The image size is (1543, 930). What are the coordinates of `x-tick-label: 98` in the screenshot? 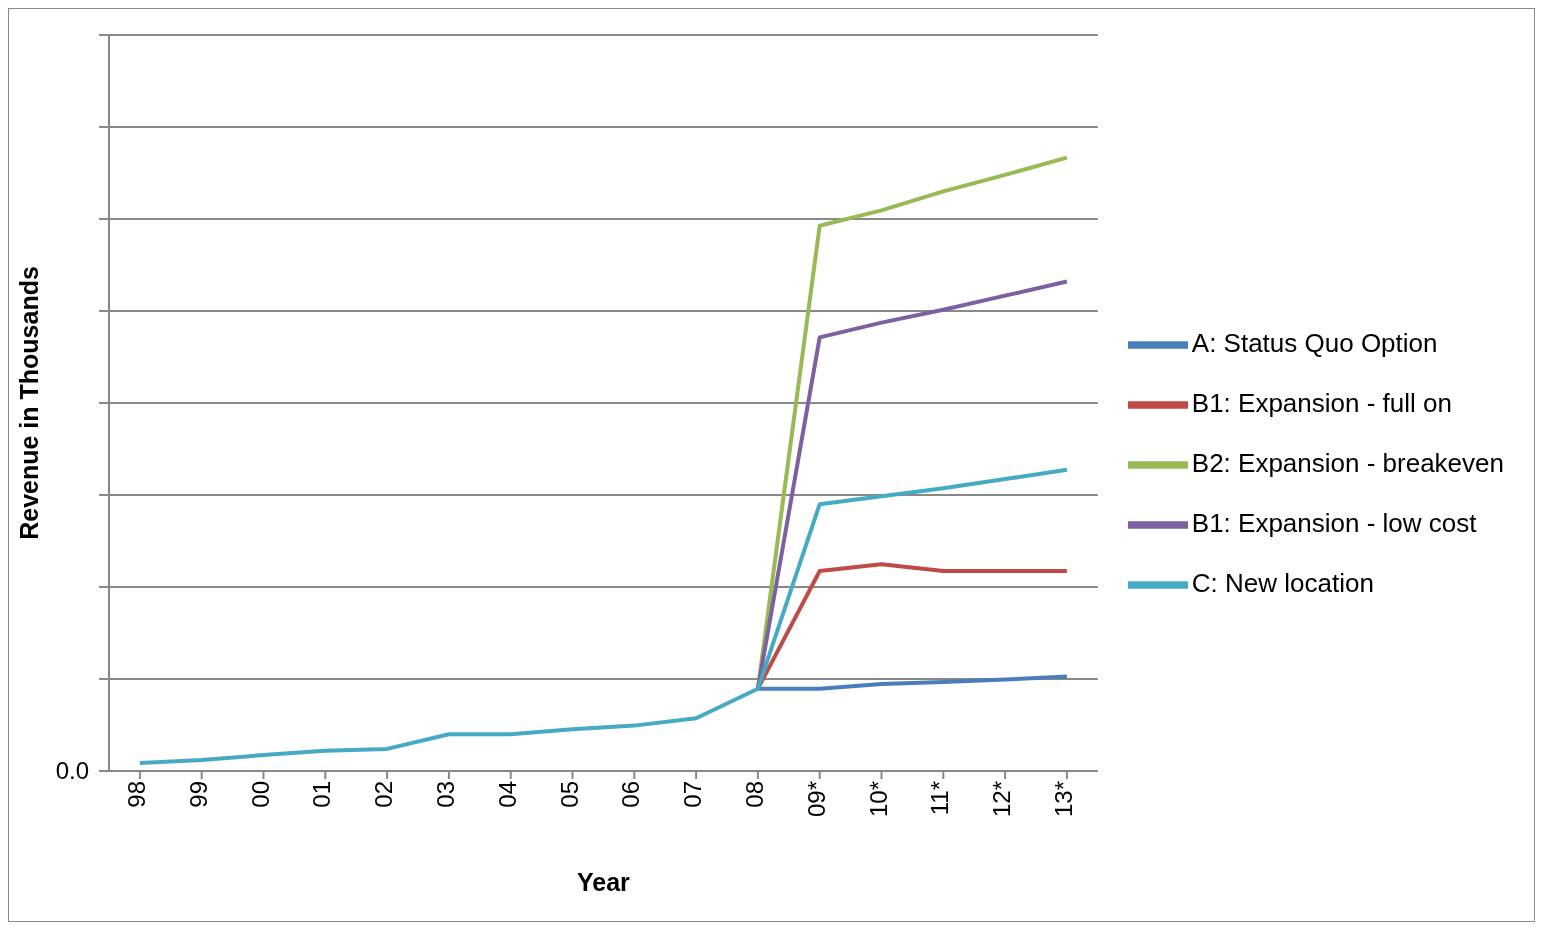 It's located at (136, 794).